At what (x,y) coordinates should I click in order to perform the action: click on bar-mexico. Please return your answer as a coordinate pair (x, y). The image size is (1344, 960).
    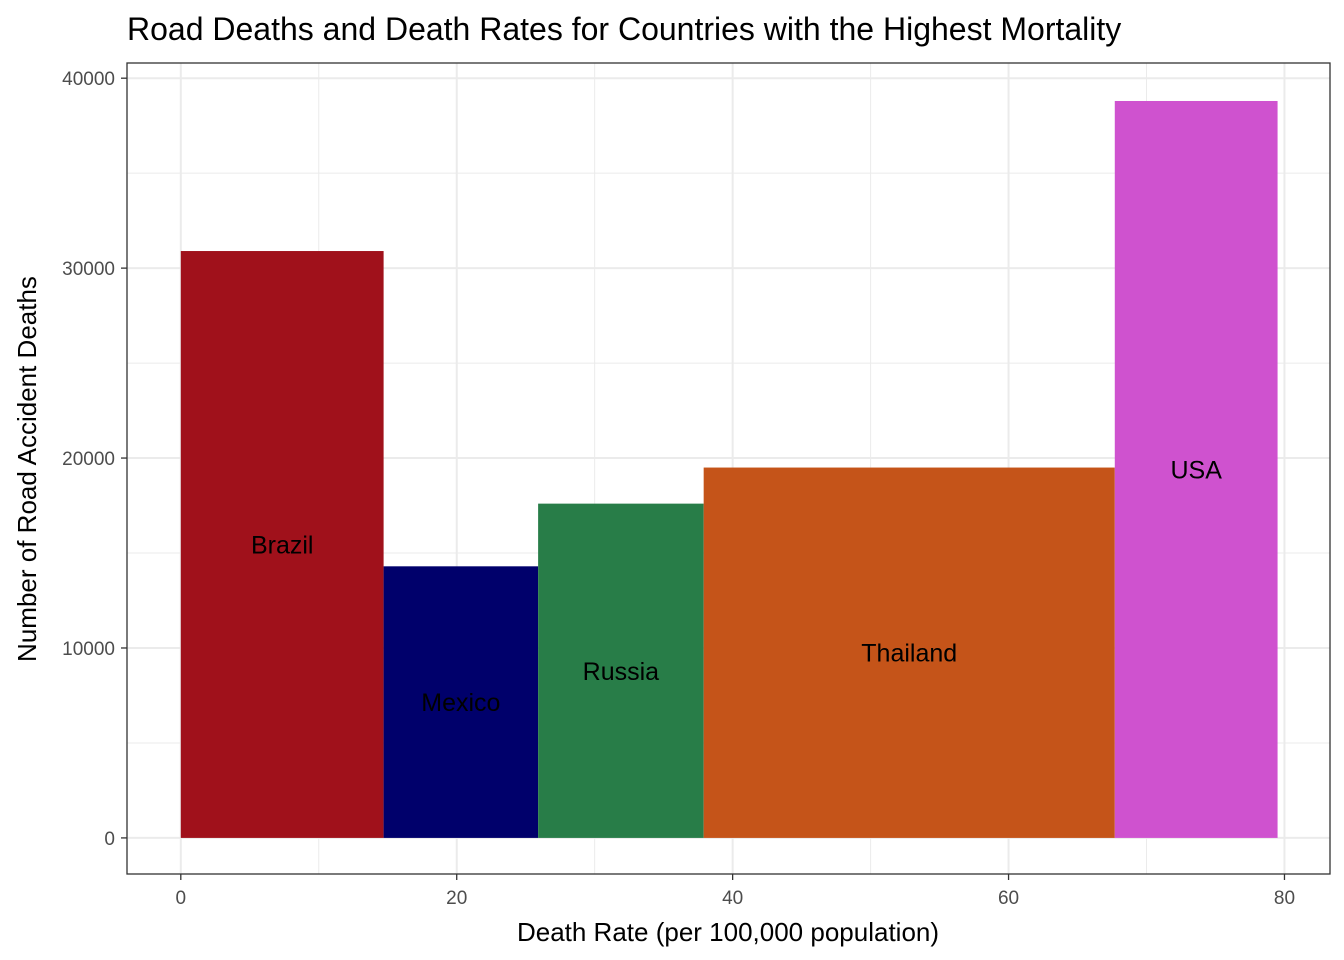
    Looking at the image, I should click on (461, 702).